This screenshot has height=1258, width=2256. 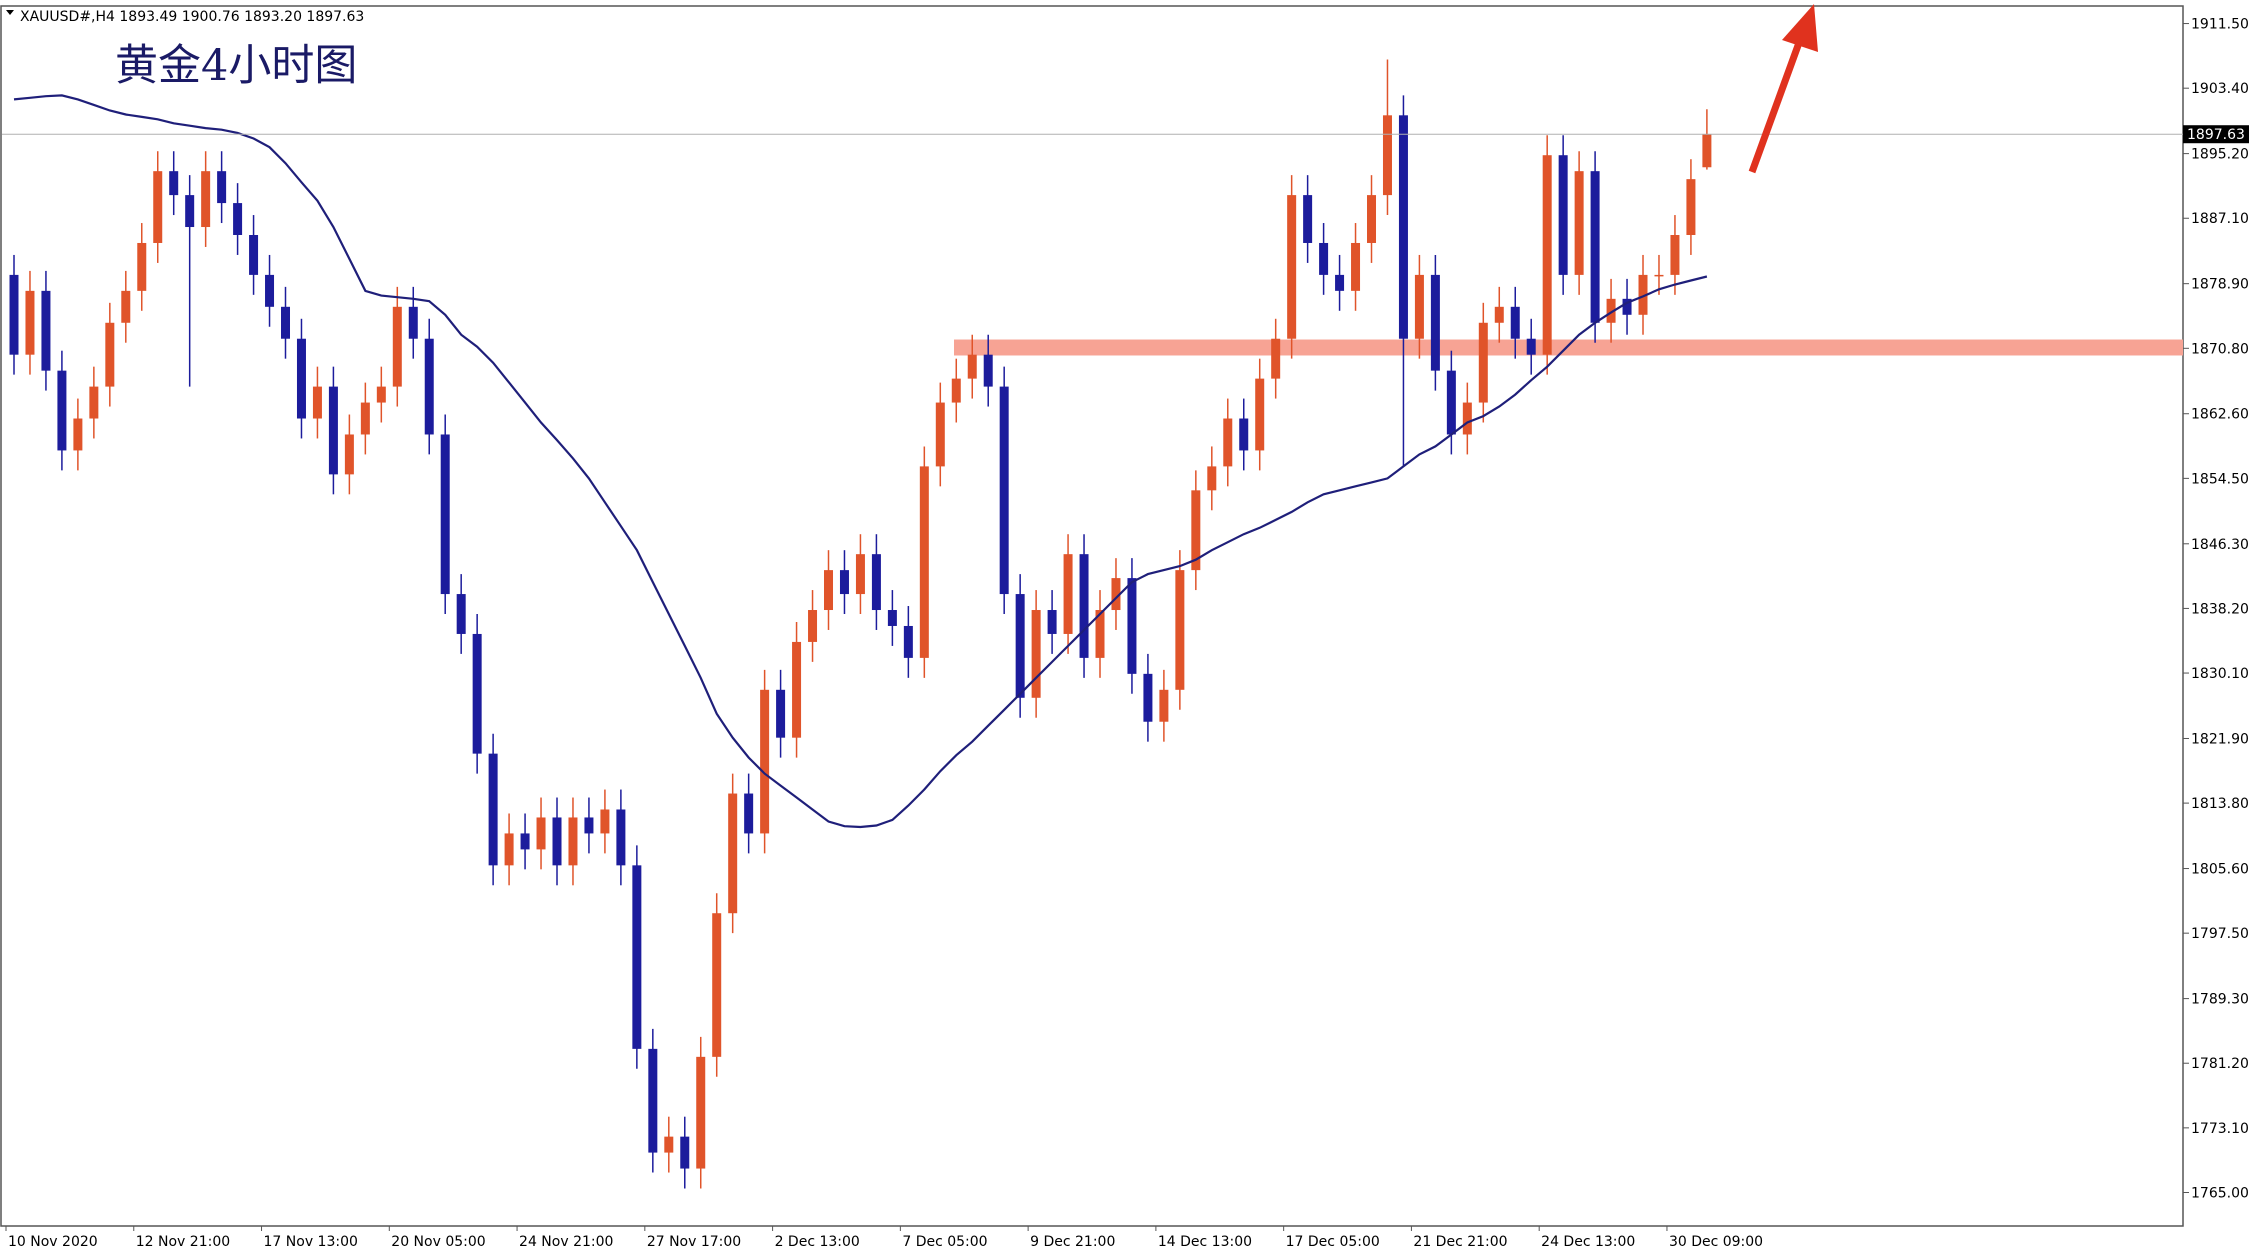 What do you see at coordinates (694, 1242) in the screenshot?
I see `x-tick-label: 27 Nov 17:00` at bounding box center [694, 1242].